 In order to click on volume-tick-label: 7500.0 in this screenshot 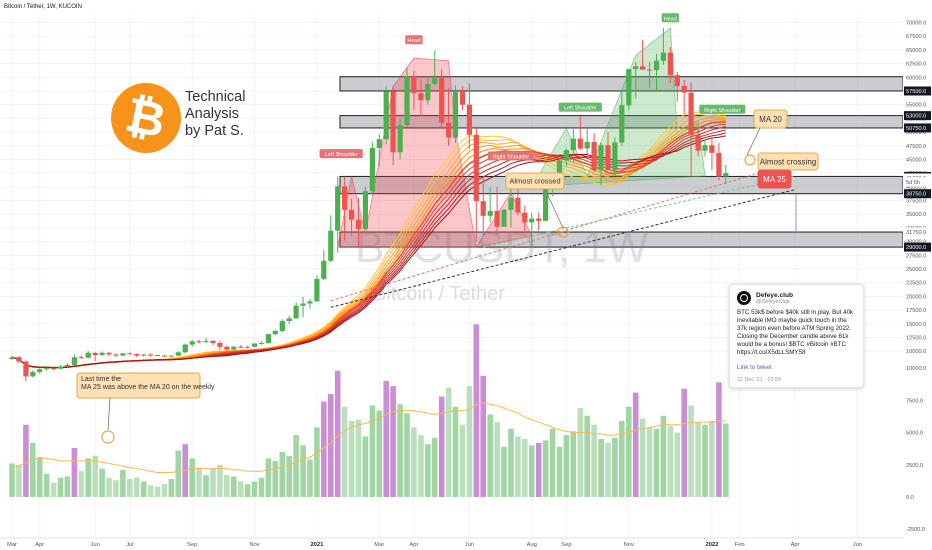, I will do `click(914, 401)`.